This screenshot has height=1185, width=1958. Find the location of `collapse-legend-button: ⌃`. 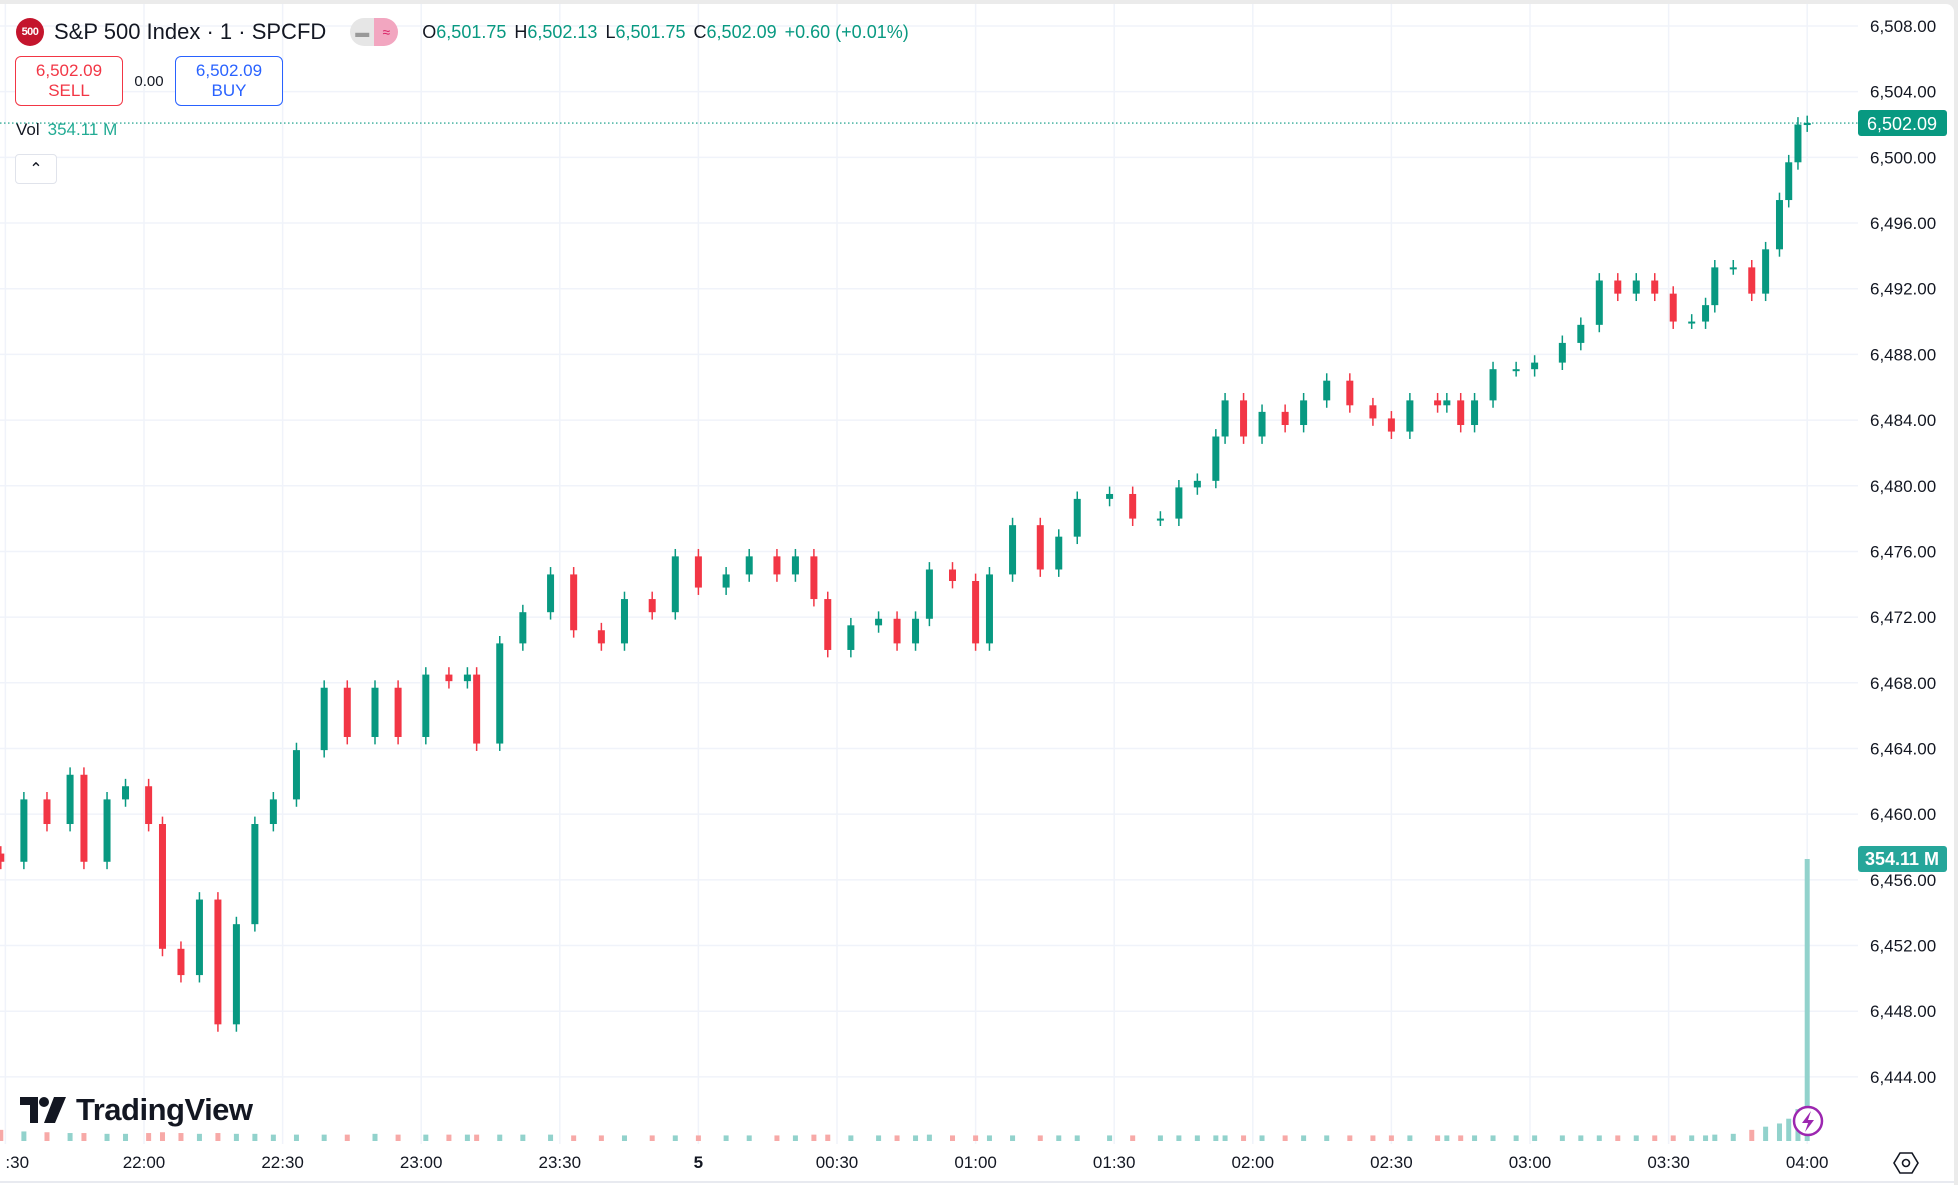

collapse-legend-button: ⌃ is located at coordinates (36, 169).